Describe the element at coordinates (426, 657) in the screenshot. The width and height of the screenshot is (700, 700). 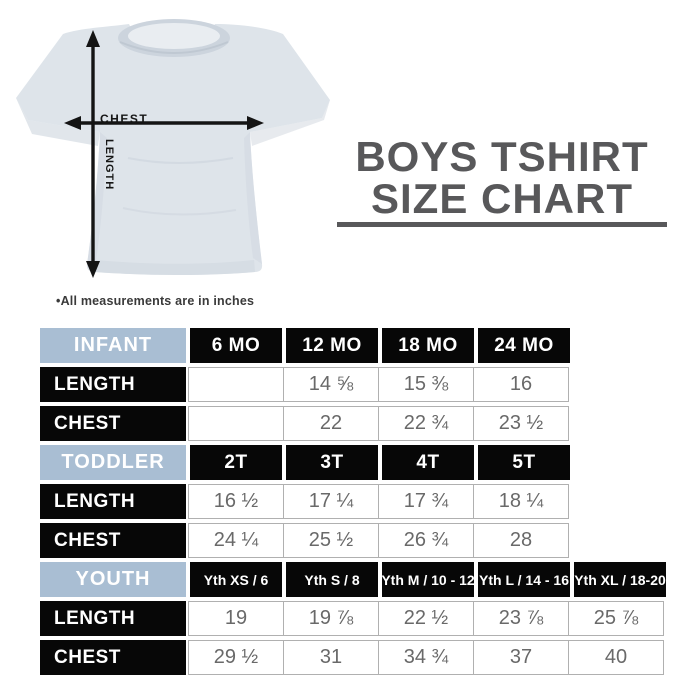
I see `value-cell: 34 ¾` at that location.